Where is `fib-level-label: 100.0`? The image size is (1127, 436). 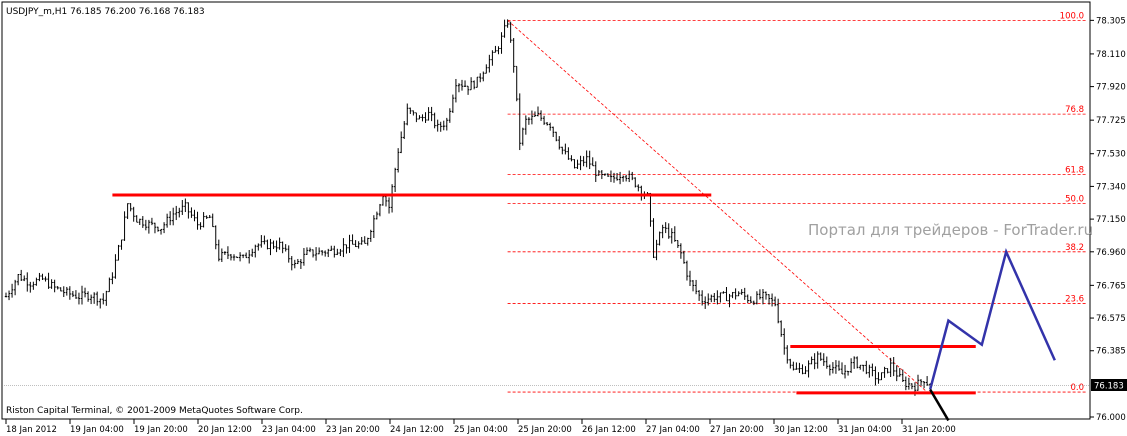 fib-level-label: 100.0 is located at coordinates (1072, 16).